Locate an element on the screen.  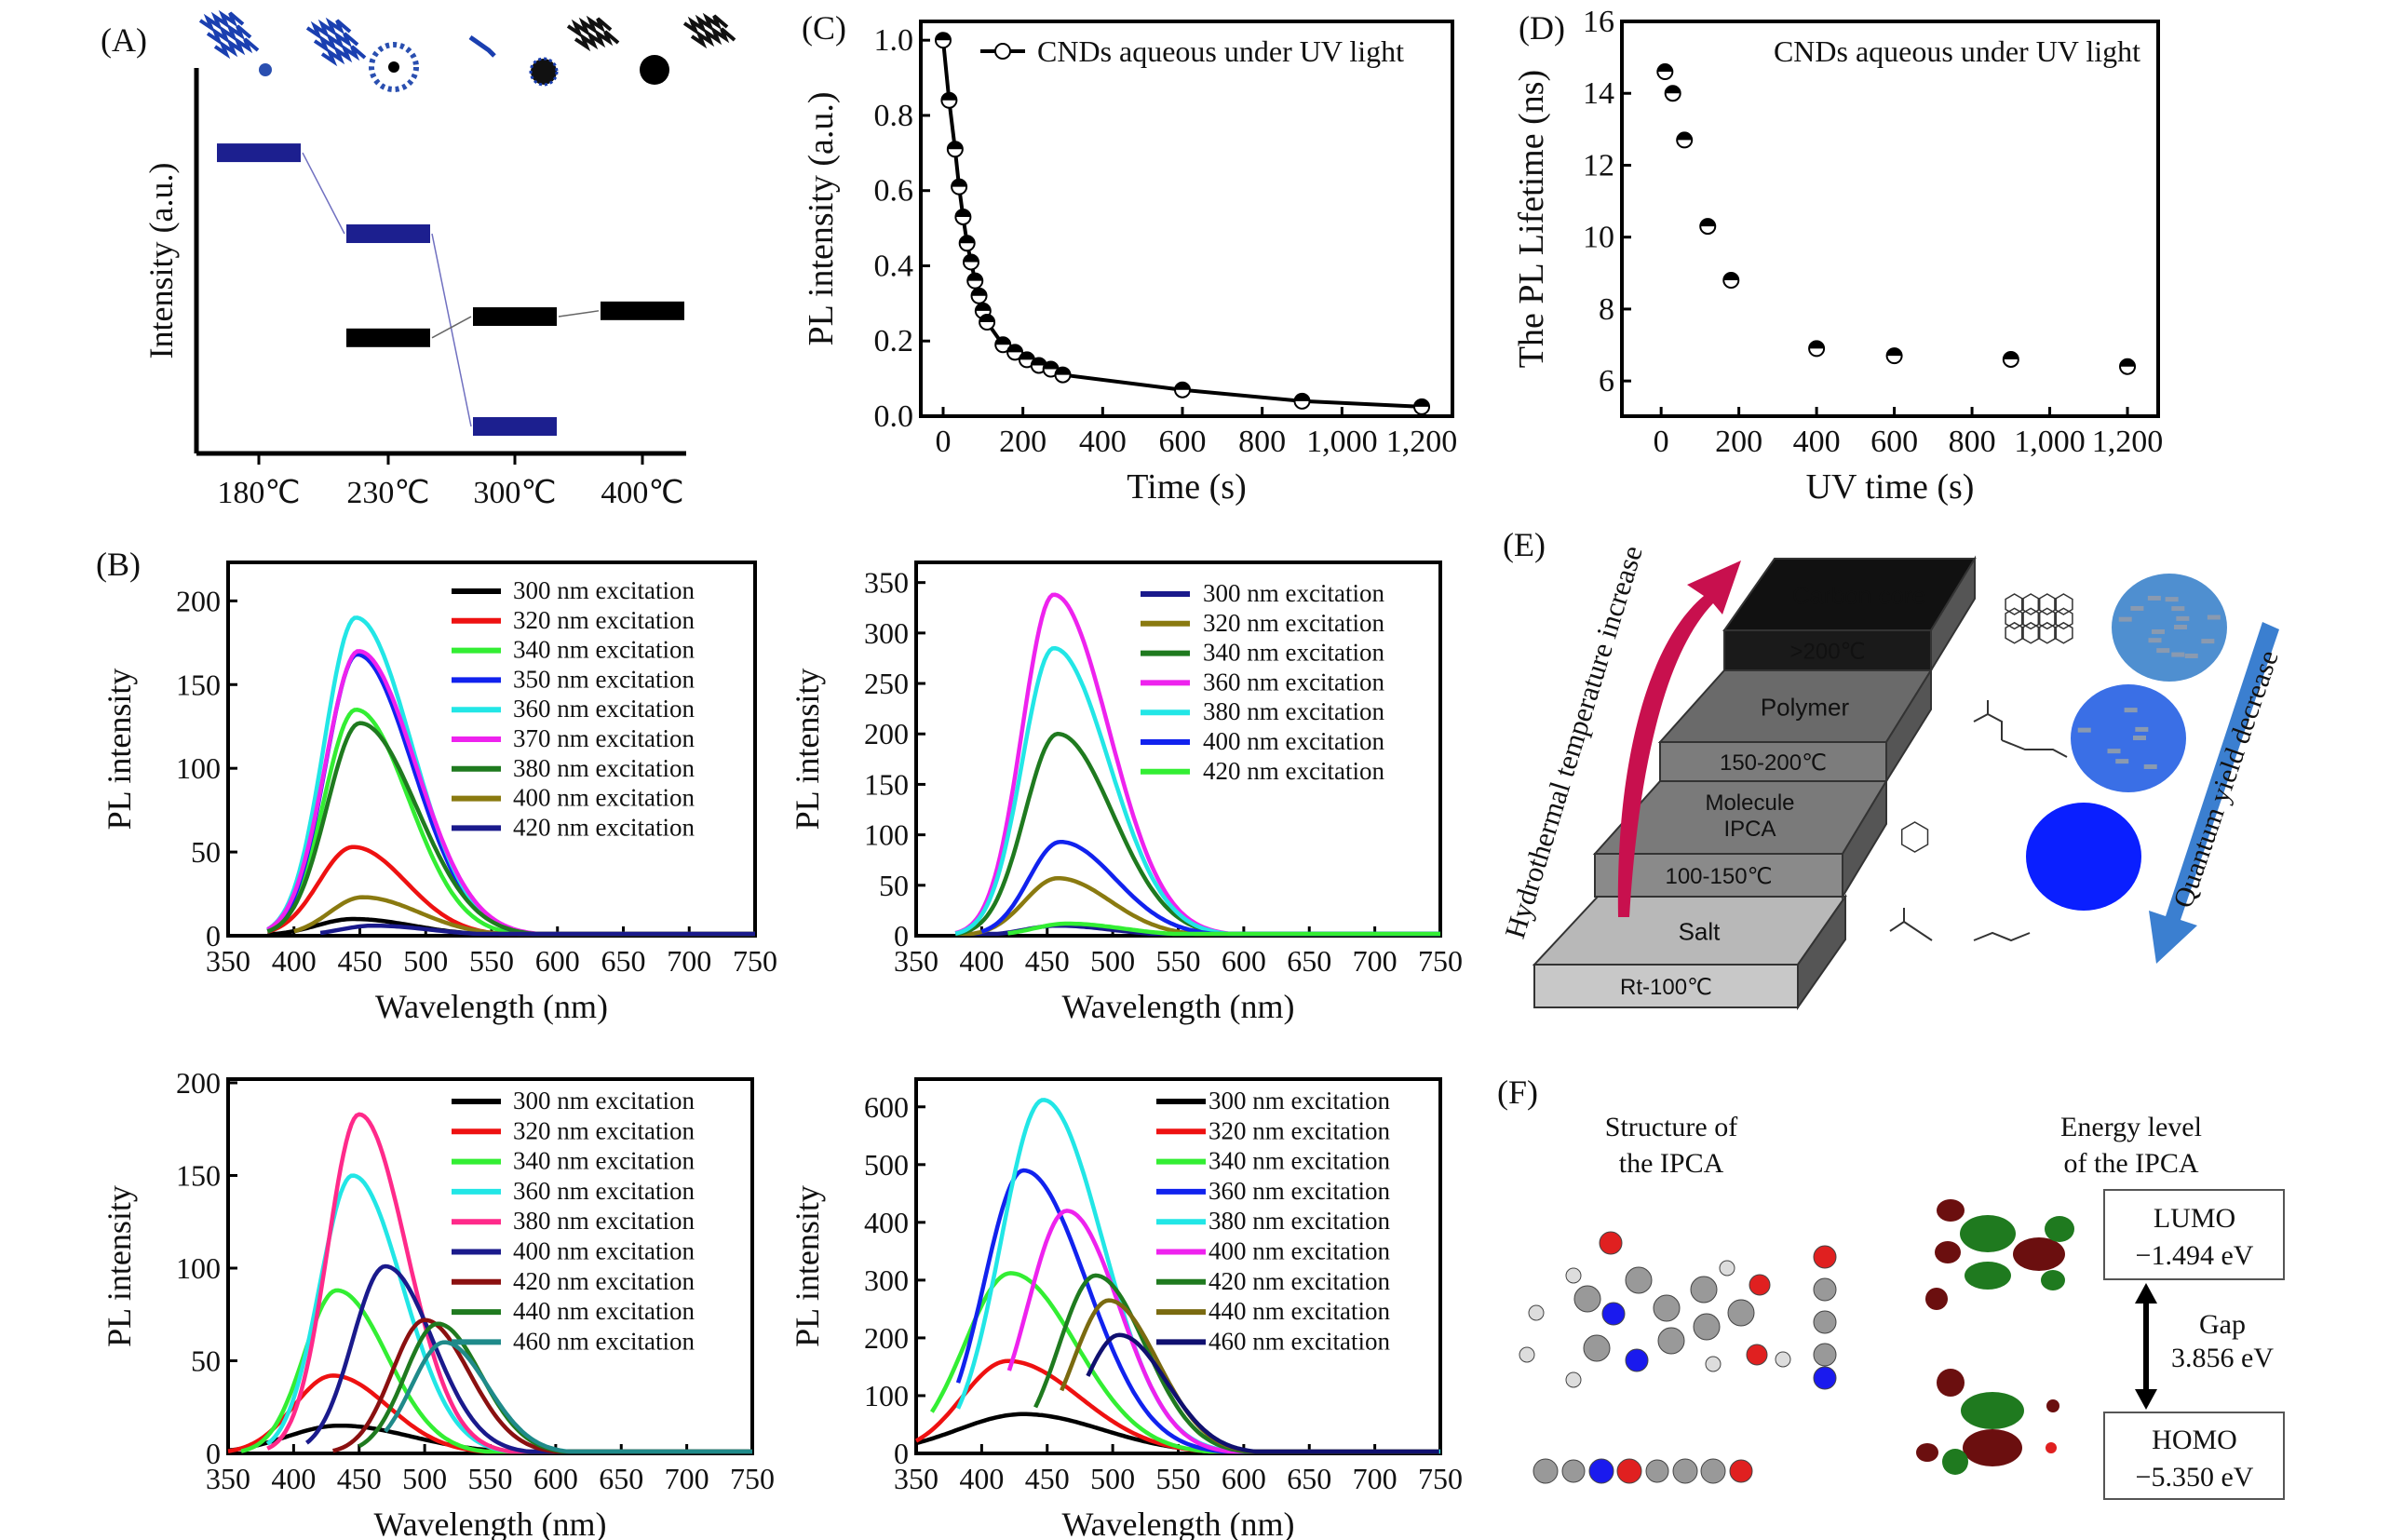
x-tick-label: 180℃ is located at coordinates (258, 493).